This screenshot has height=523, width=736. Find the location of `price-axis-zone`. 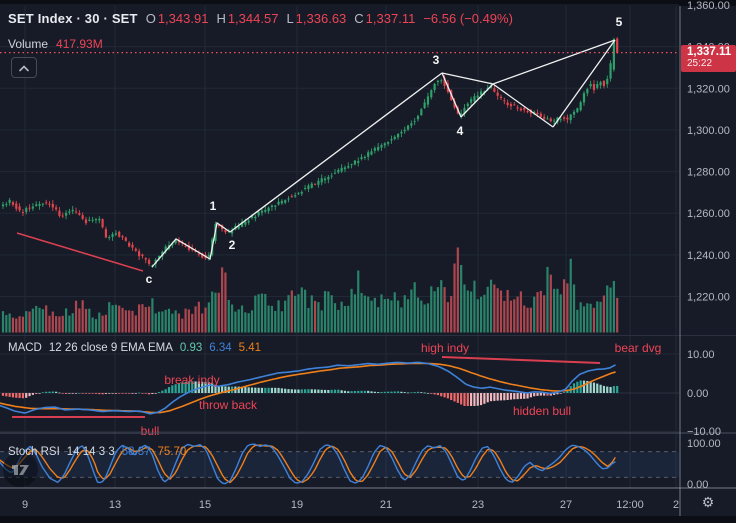

price-axis-zone is located at coordinates (708, 247).